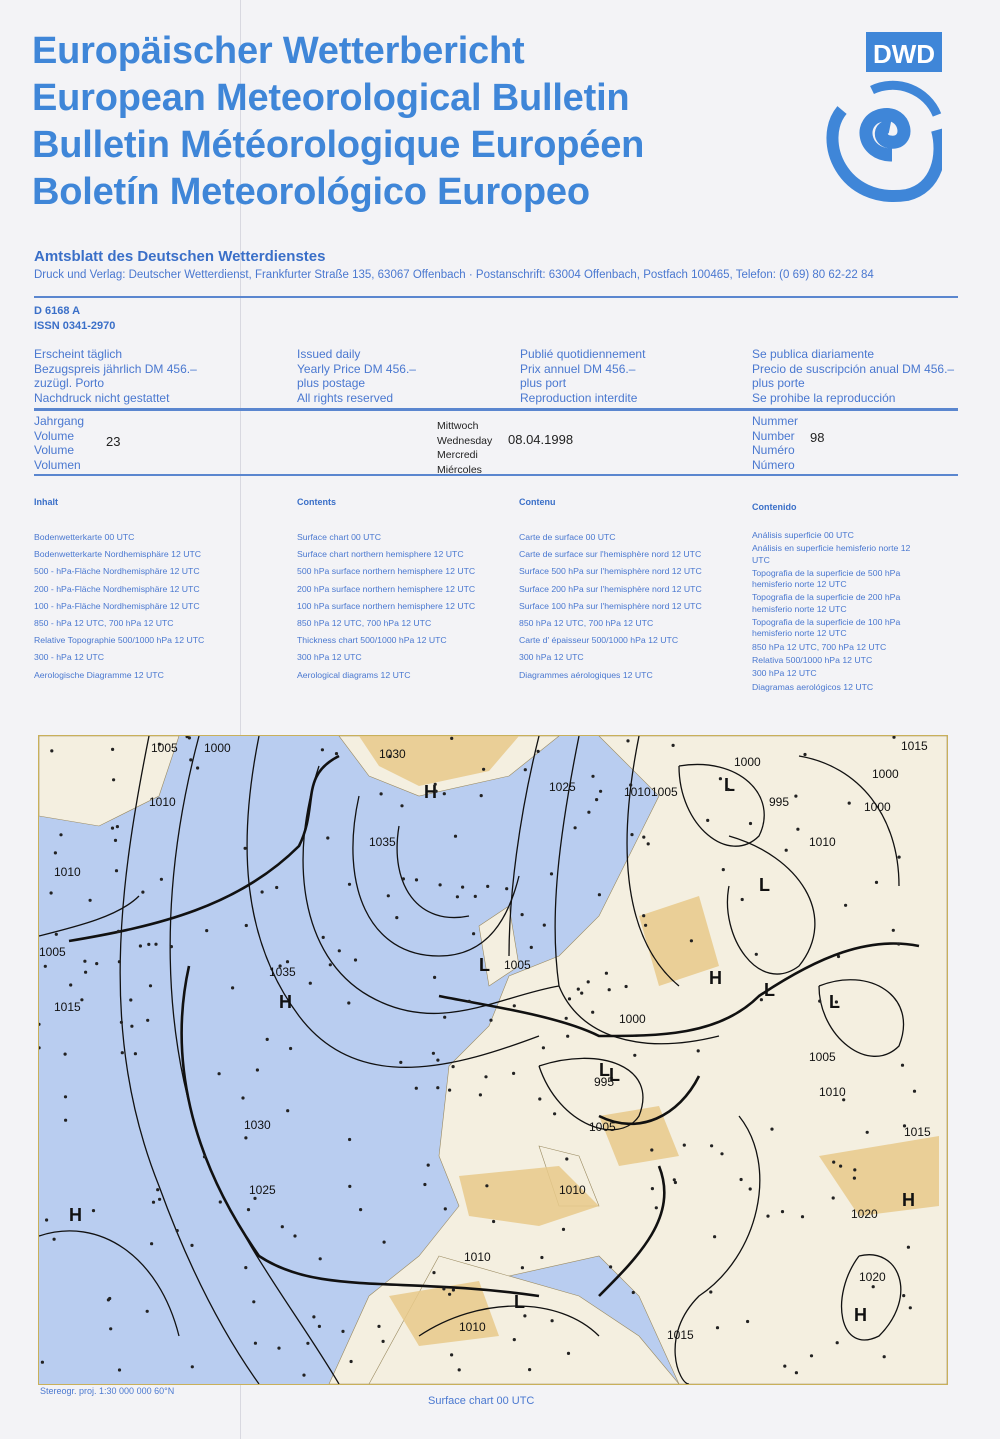 The width and height of the screenshot is (1000, 1439). Describe the element at coordinates (380, 554) in the screenshot. I see `contents-item: Surface chart northern hemisphere 12 UTC` at that location.